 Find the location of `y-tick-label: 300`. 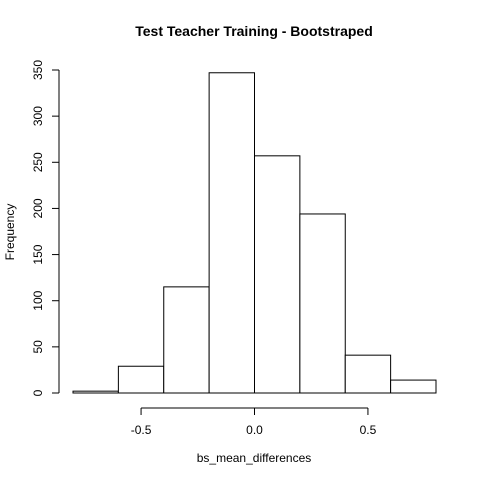

y-tick-label: 300 is located at coordinates (38, 116).